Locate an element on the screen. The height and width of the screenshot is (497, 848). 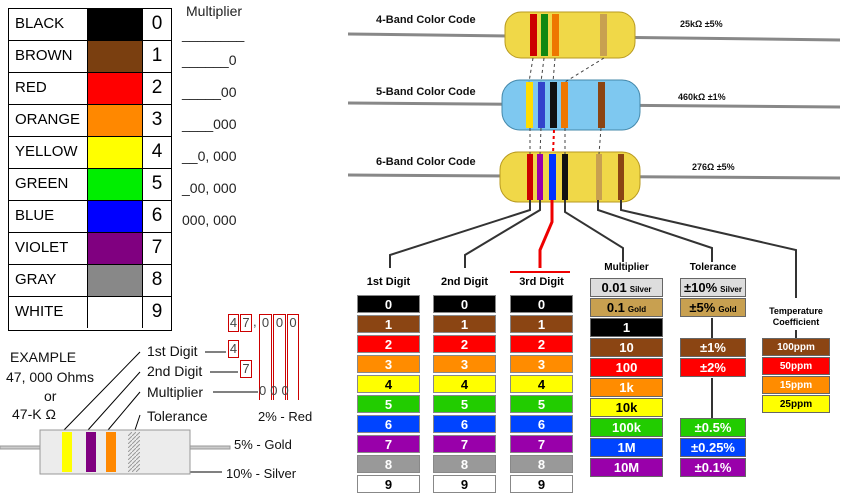
color-digit: 7 is located at coordinates (157, 247).